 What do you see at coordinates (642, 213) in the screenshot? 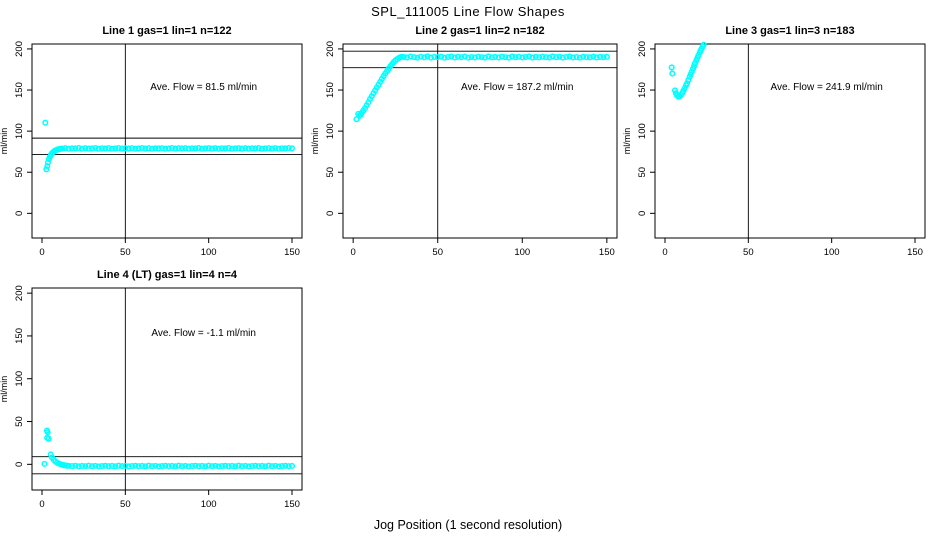
I see `y-tick-label: 0` at bounding box center [642, 213].